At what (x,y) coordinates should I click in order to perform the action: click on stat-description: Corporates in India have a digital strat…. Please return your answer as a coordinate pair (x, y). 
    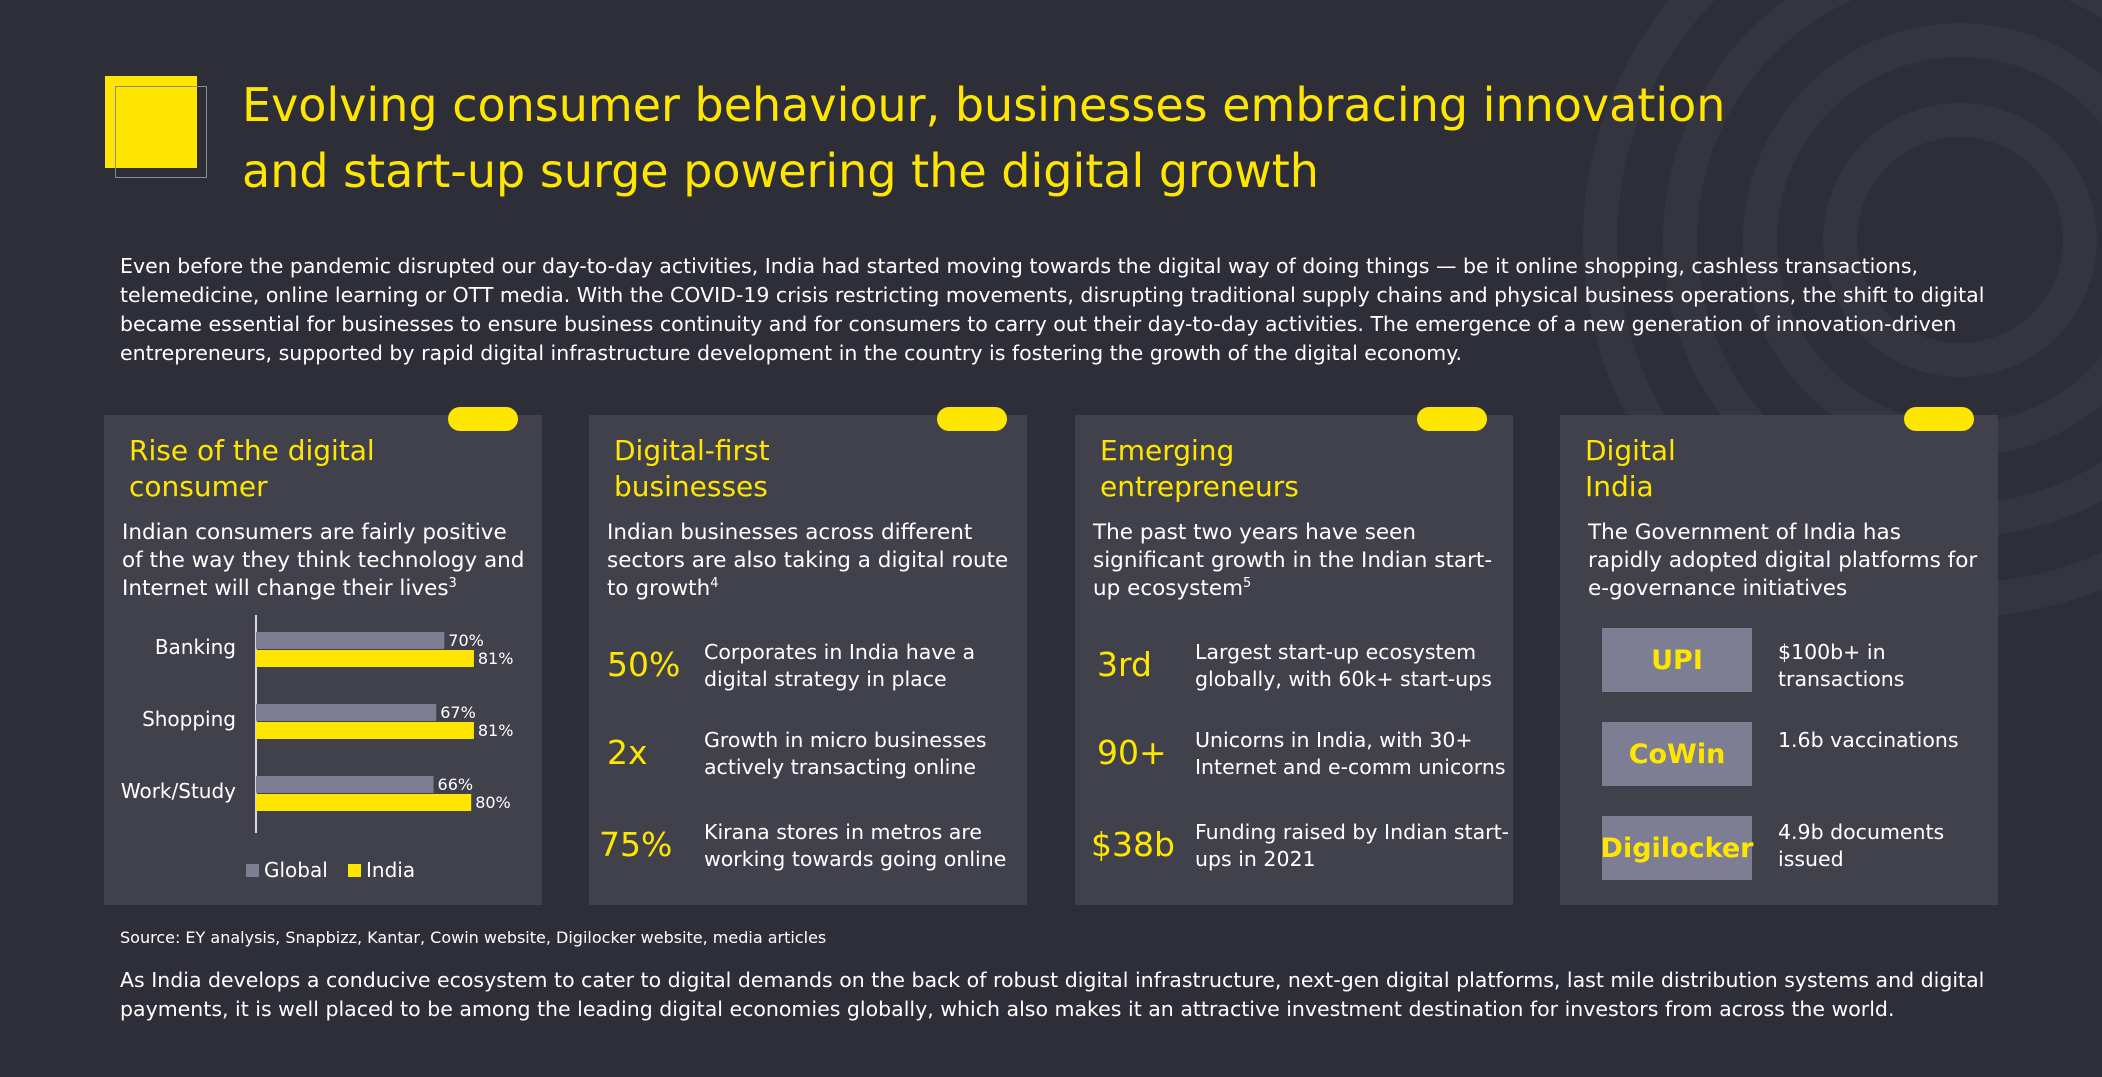
    Looking at the image, I should click on (840, 665).